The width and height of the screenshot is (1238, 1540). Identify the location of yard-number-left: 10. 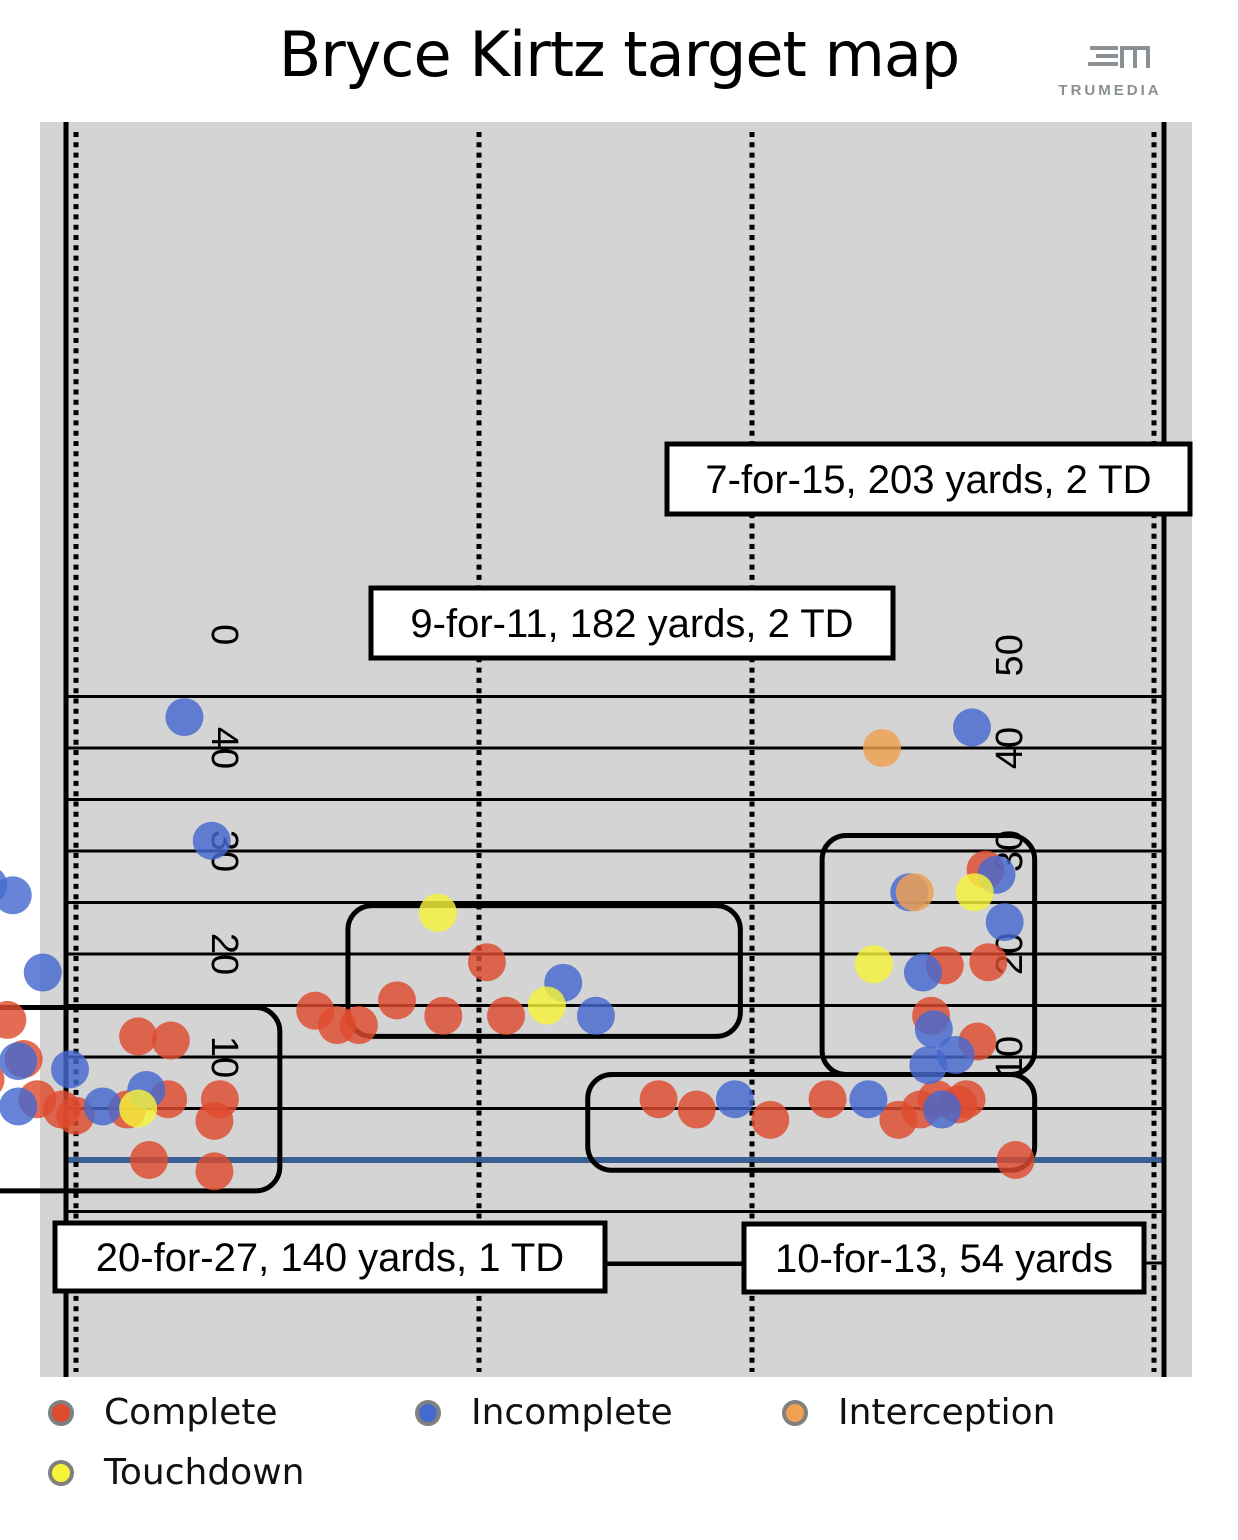
(224, 1057).